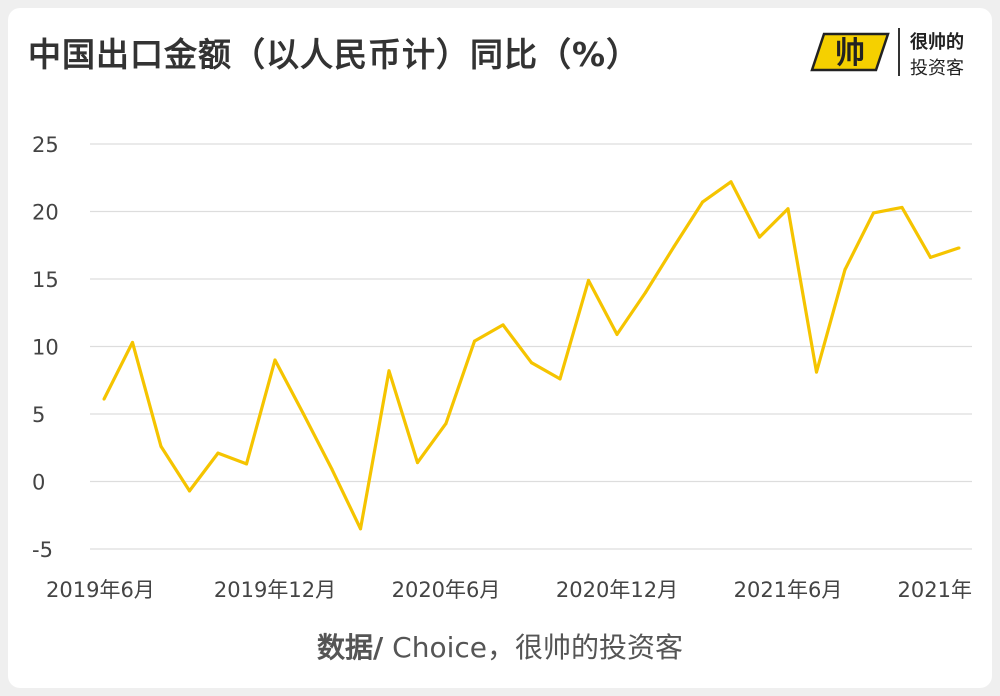 The height and width of the screenshot is (696, 1000). I want to click on y-axis-tick-labels: 25 20 15 10 5 0 -5, so click(45, 347).